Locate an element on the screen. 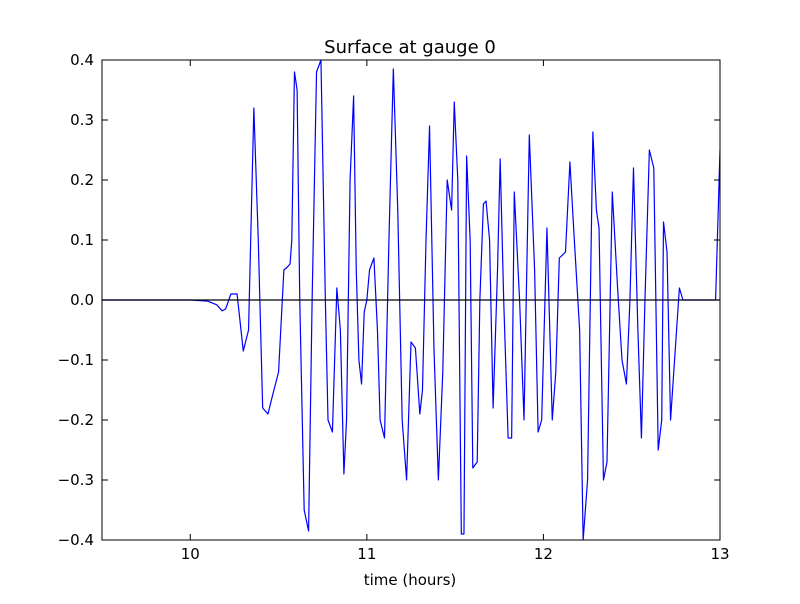  y-tick-label: −0.2 is located at coordinates (76, 420).